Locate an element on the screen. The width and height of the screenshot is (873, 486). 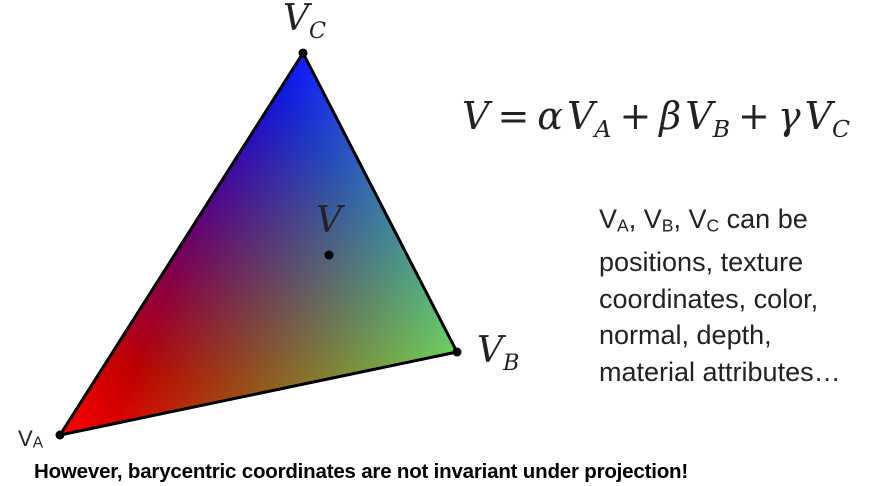
desc-sep-2: , is located at coordinates (681, 219).